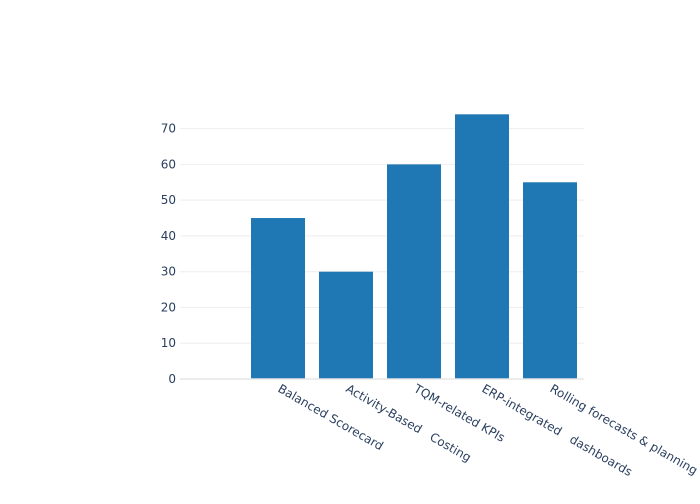 The height and width of the screenshot is (504, 700). Describe the element at coordinates (409, 422) in the screenshot. I see `x-tick-label: Activity-Based Costing` at that location.